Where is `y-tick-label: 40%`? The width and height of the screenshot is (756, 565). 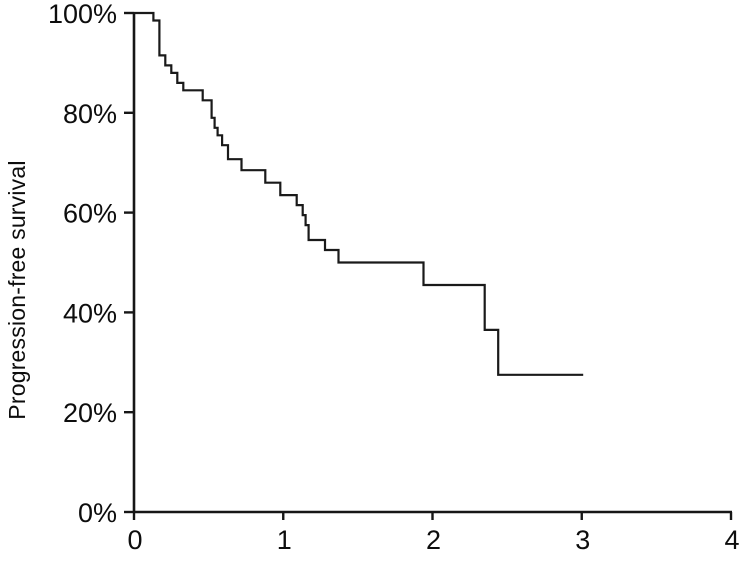
y-tick-label: 40% is located at coordinates (90, 313).